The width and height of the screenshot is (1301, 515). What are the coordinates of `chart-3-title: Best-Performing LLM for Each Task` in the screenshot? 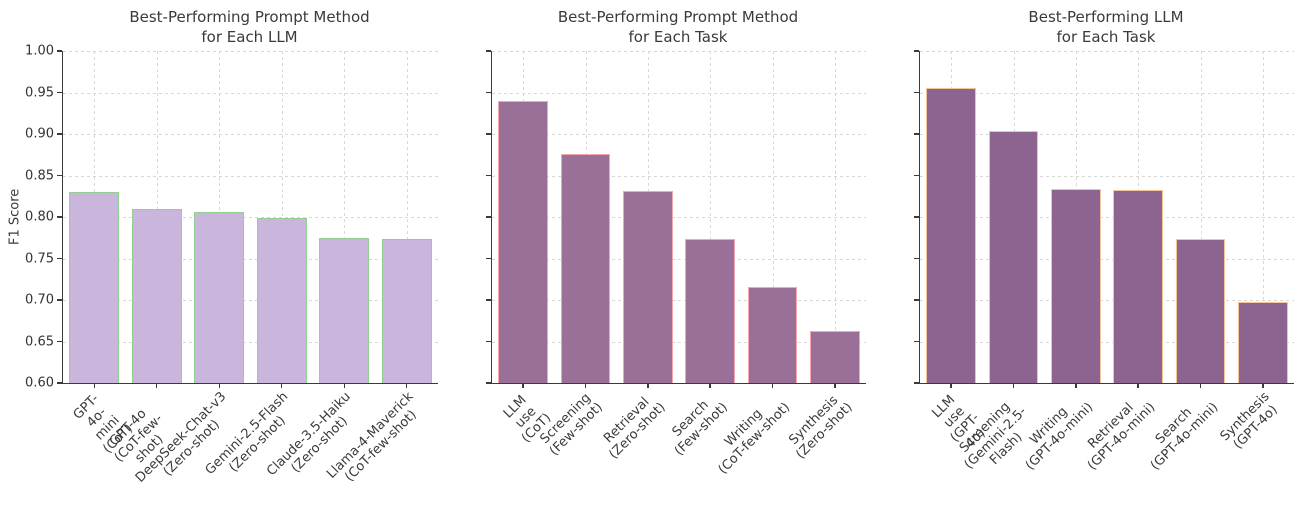 It's located at (1106, 27).